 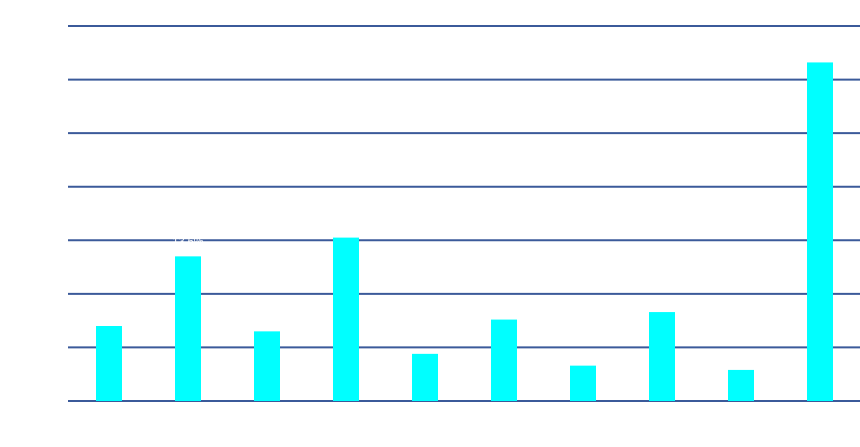 I want to click on data-label: 13.6%, so click(x=187, y=242).